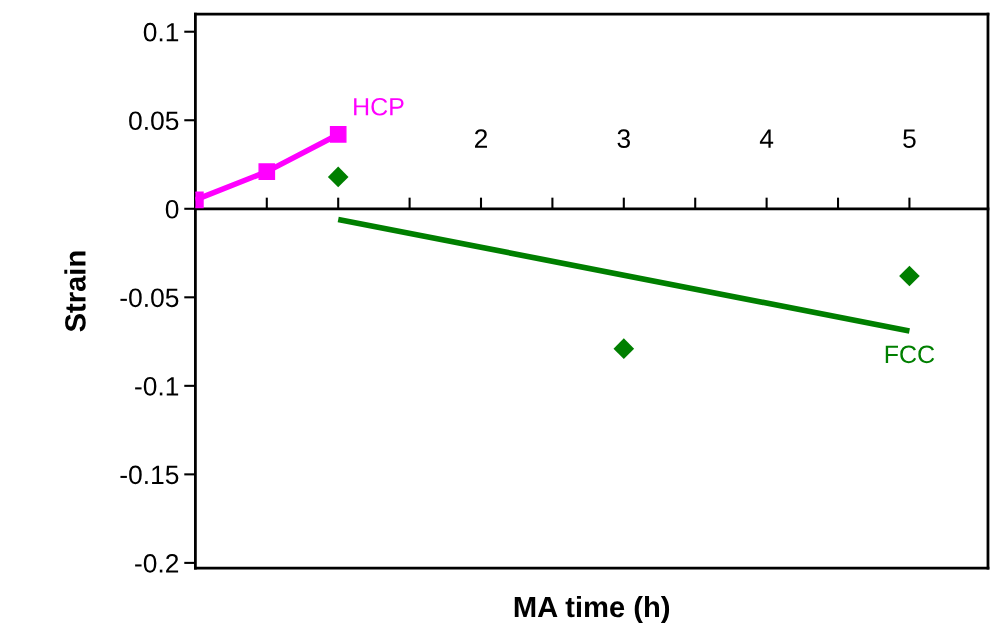  I want to click on series-label: FCC, so click(910, 354).